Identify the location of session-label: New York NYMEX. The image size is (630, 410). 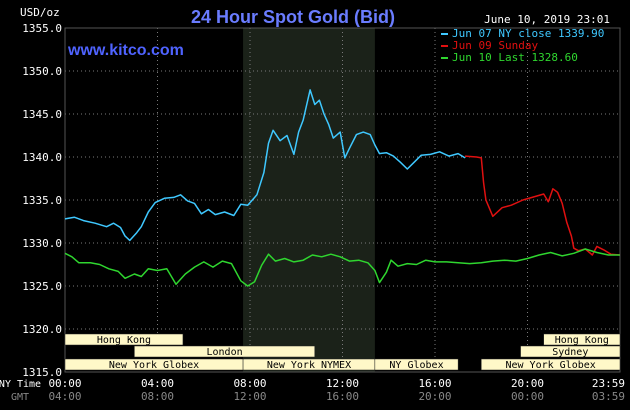
(309, 365).